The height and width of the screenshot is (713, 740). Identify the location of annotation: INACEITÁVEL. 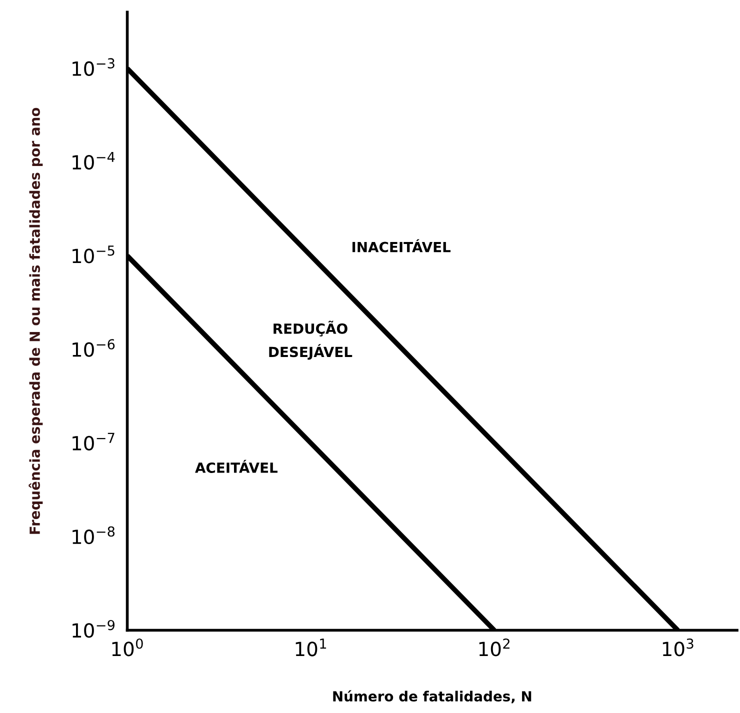
(401, 245).